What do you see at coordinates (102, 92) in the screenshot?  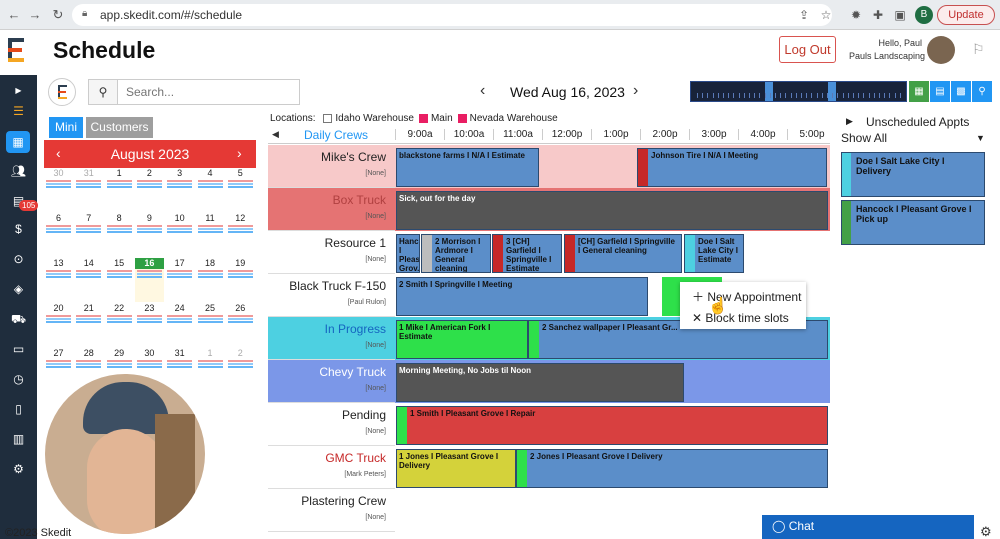 I see `search-icon: ⚲` at bounding box center [102, 92].